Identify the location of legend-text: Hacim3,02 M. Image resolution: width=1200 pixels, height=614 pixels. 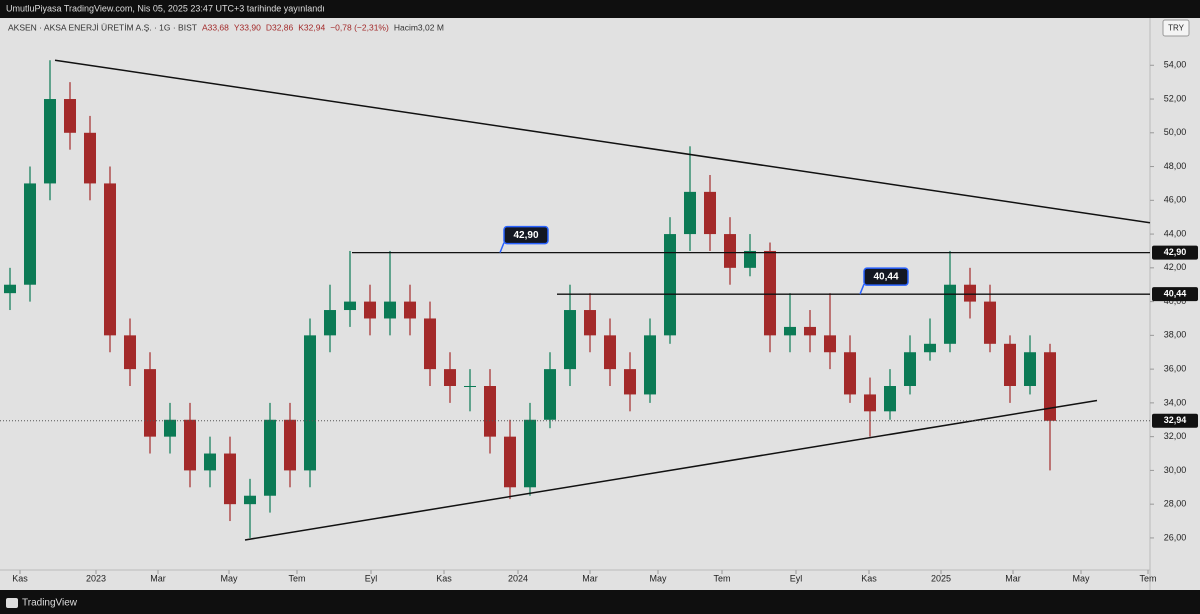
(419, 27).